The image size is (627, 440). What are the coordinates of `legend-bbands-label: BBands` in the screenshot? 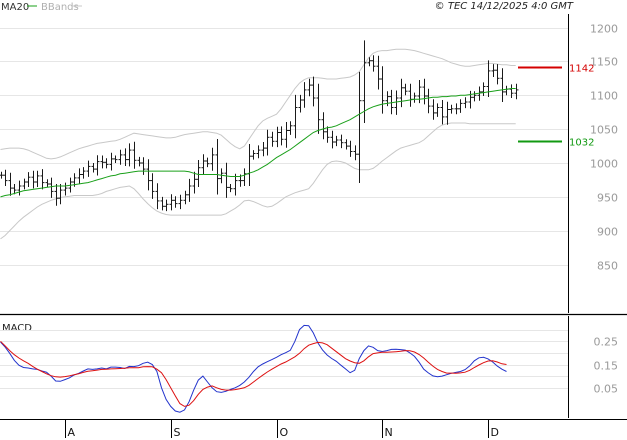 It's located at (60, 7).